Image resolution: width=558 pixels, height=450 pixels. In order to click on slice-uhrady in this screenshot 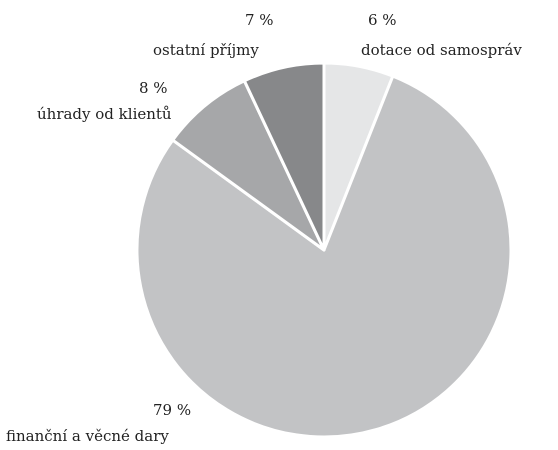, I will do `click(248, 165)`.